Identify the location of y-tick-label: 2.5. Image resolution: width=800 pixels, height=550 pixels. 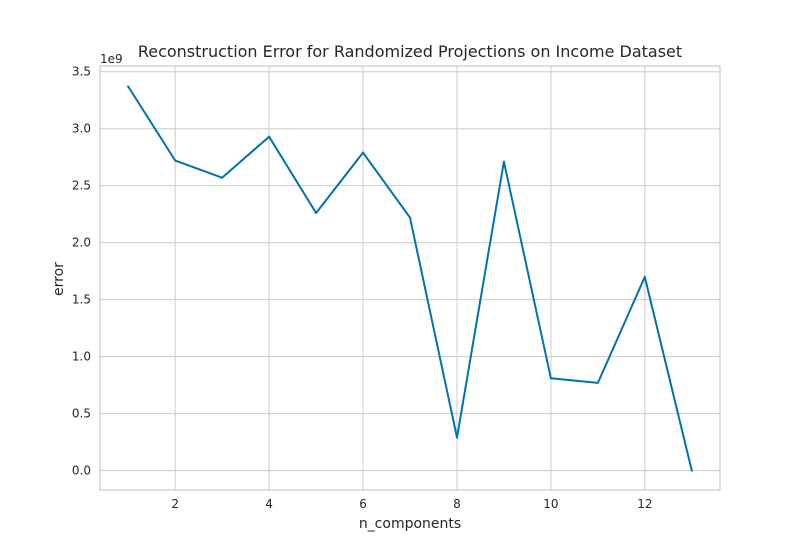
(81, 186).